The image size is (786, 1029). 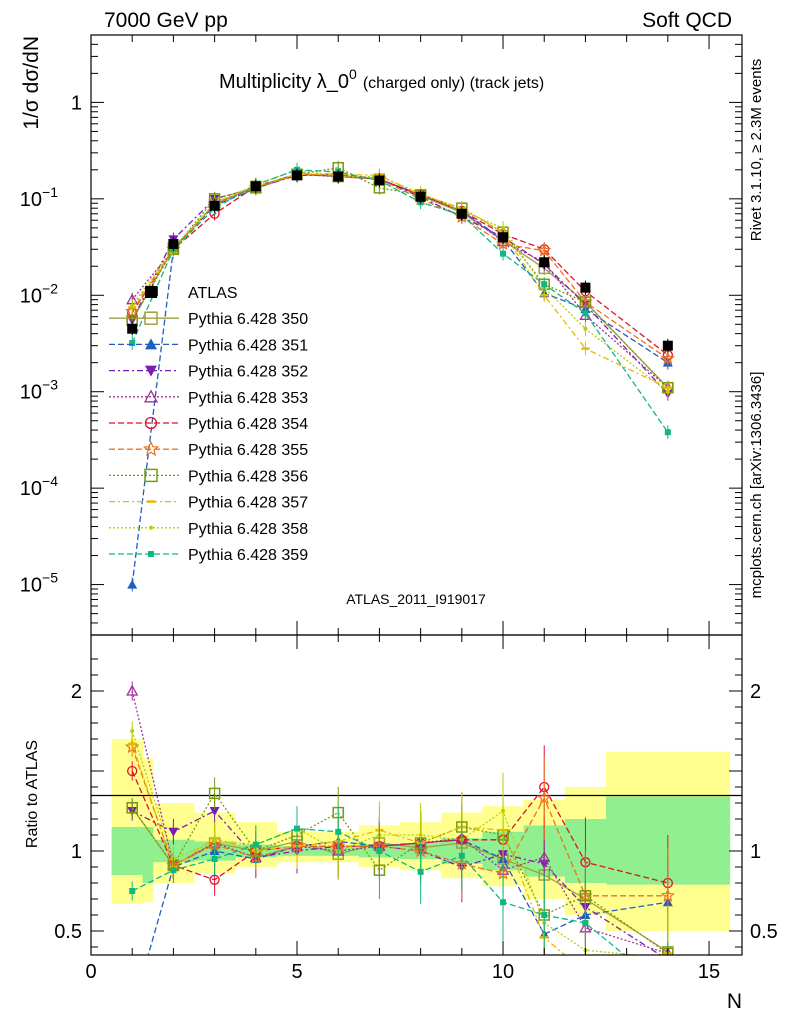 I want to click on ratio-y-axis-label: Ratio to ATLAS, so click(x=32, y=794).